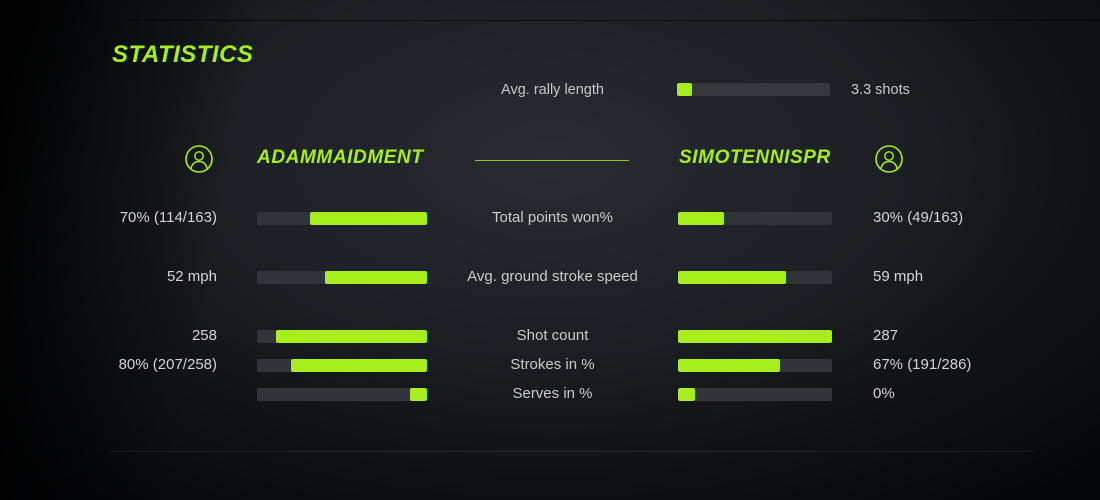  I want to click on stat-left-value: 52 mph, so click(191, 276).